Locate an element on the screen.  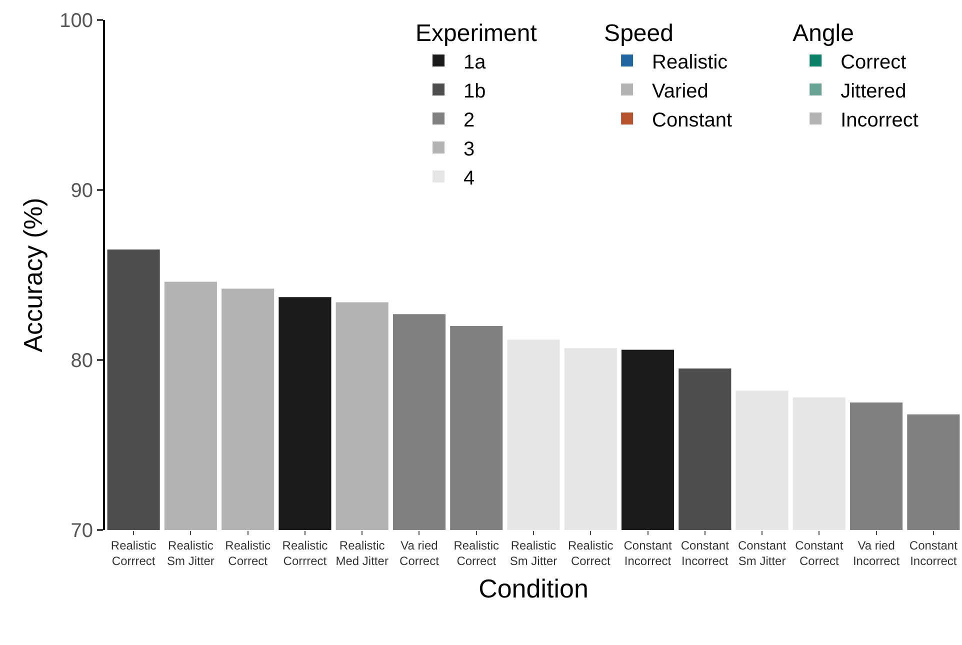
y-tick-label: 70 is located at coordinates (81, 531).